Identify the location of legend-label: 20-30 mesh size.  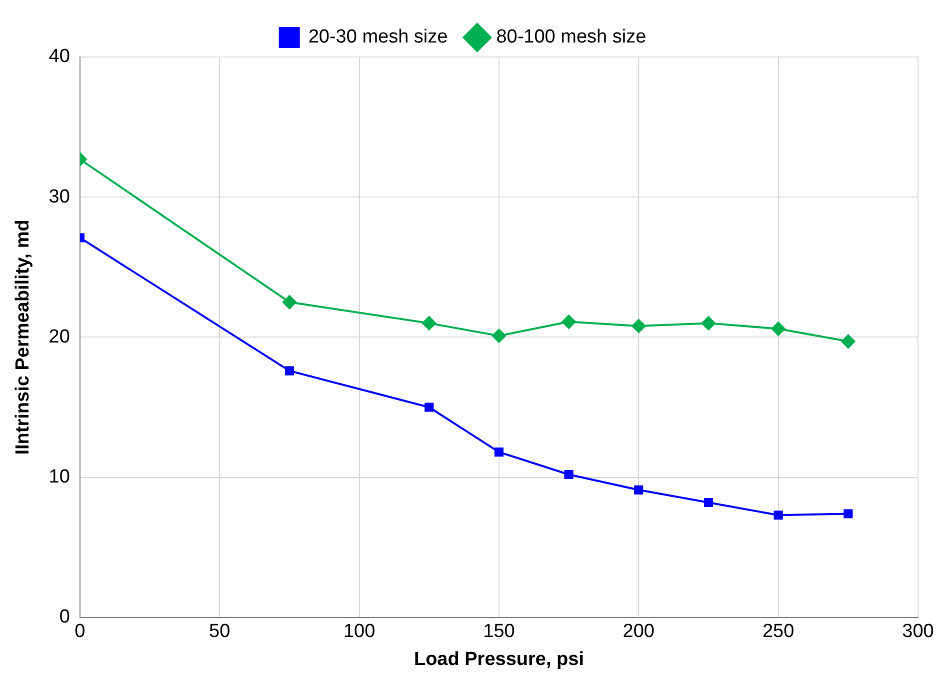
(378, 37).